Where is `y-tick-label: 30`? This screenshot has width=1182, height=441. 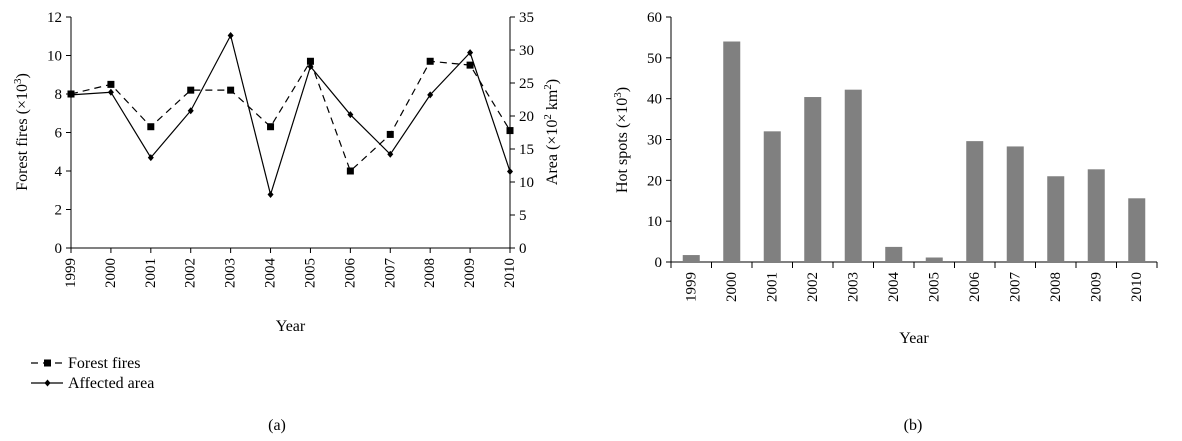 y-tick-label: 30 is located at coordinates (654, 141).